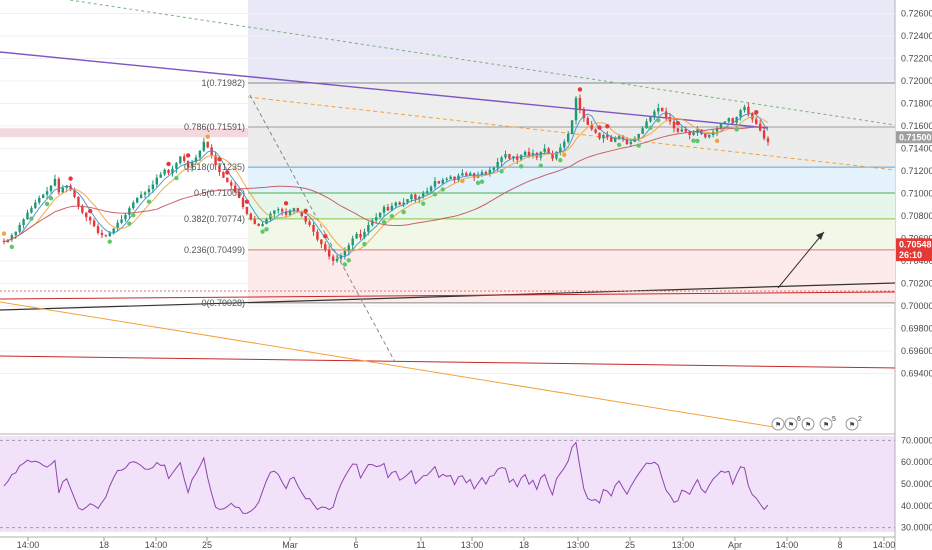 This screenshot has width=932, height=550. I want to click on economic-events: ⚑ ⚑6⚑ ⚑5⚑2, so click(816, 423).